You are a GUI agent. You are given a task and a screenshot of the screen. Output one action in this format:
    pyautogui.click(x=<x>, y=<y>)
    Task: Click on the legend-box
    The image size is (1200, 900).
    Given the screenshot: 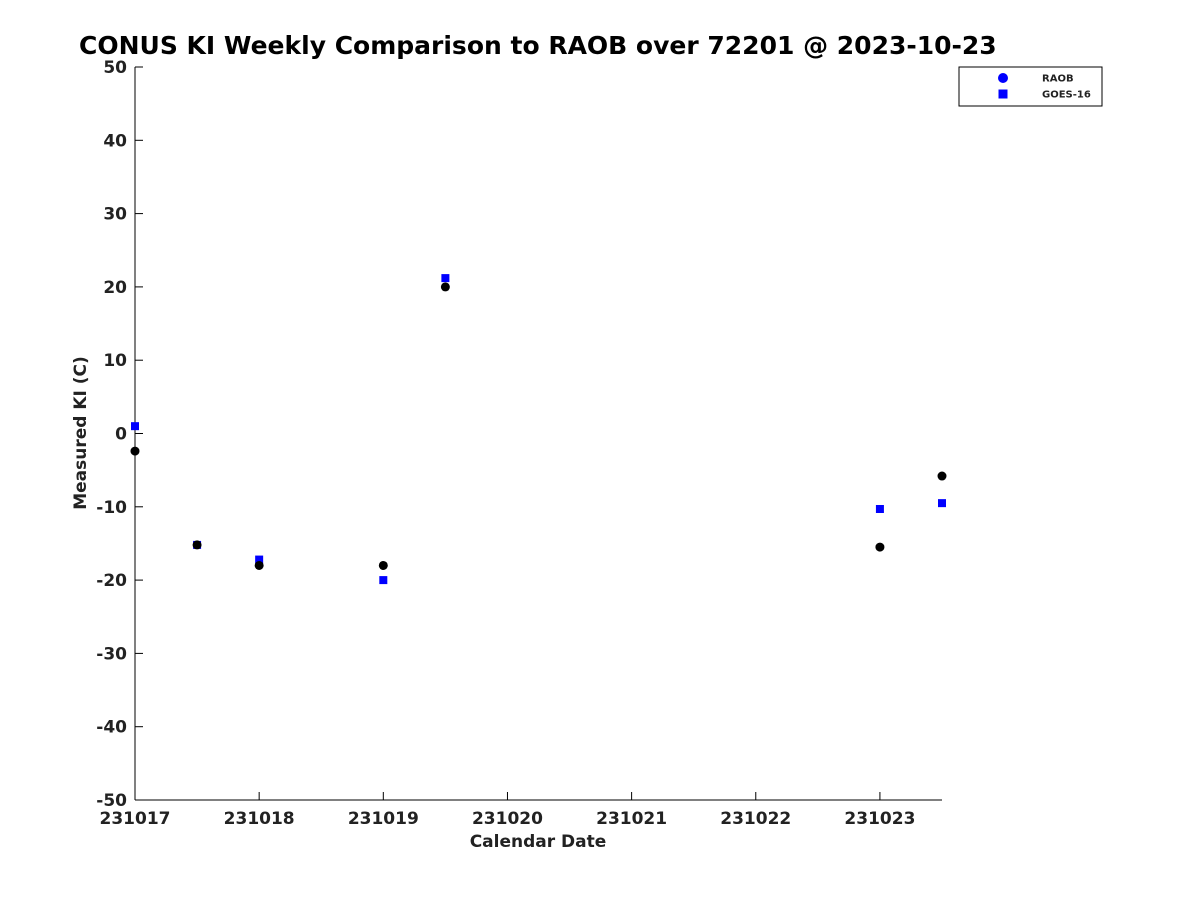 What is the action you would take?
    pyautogui.click(x=1030, y=86)
    